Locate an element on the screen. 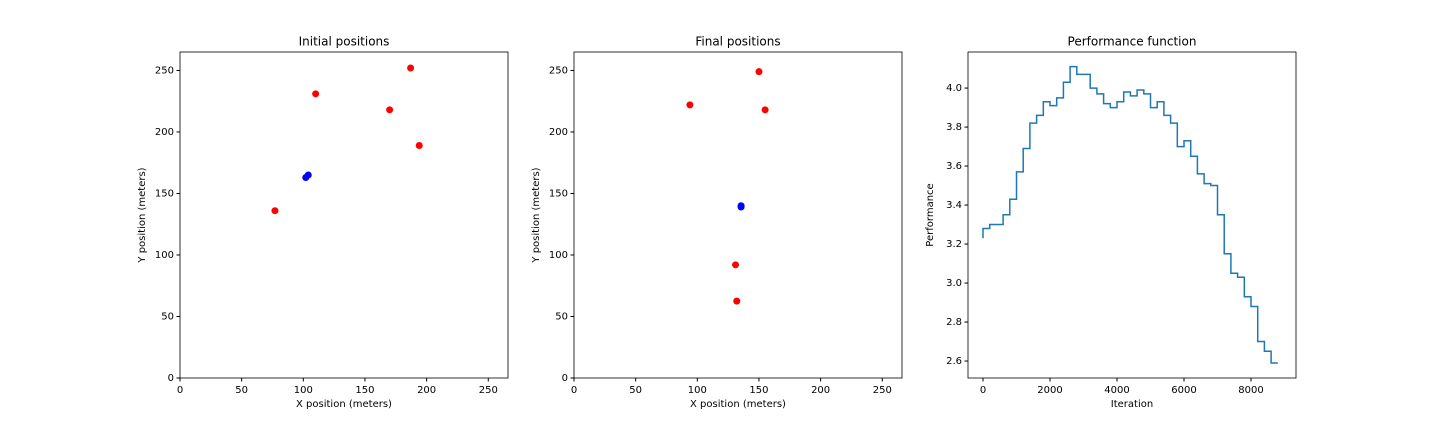 Image resolution: width=1440 pixels, height=432 pixels. x-tick-label: 4000 is located at coordinates (1116, 390).